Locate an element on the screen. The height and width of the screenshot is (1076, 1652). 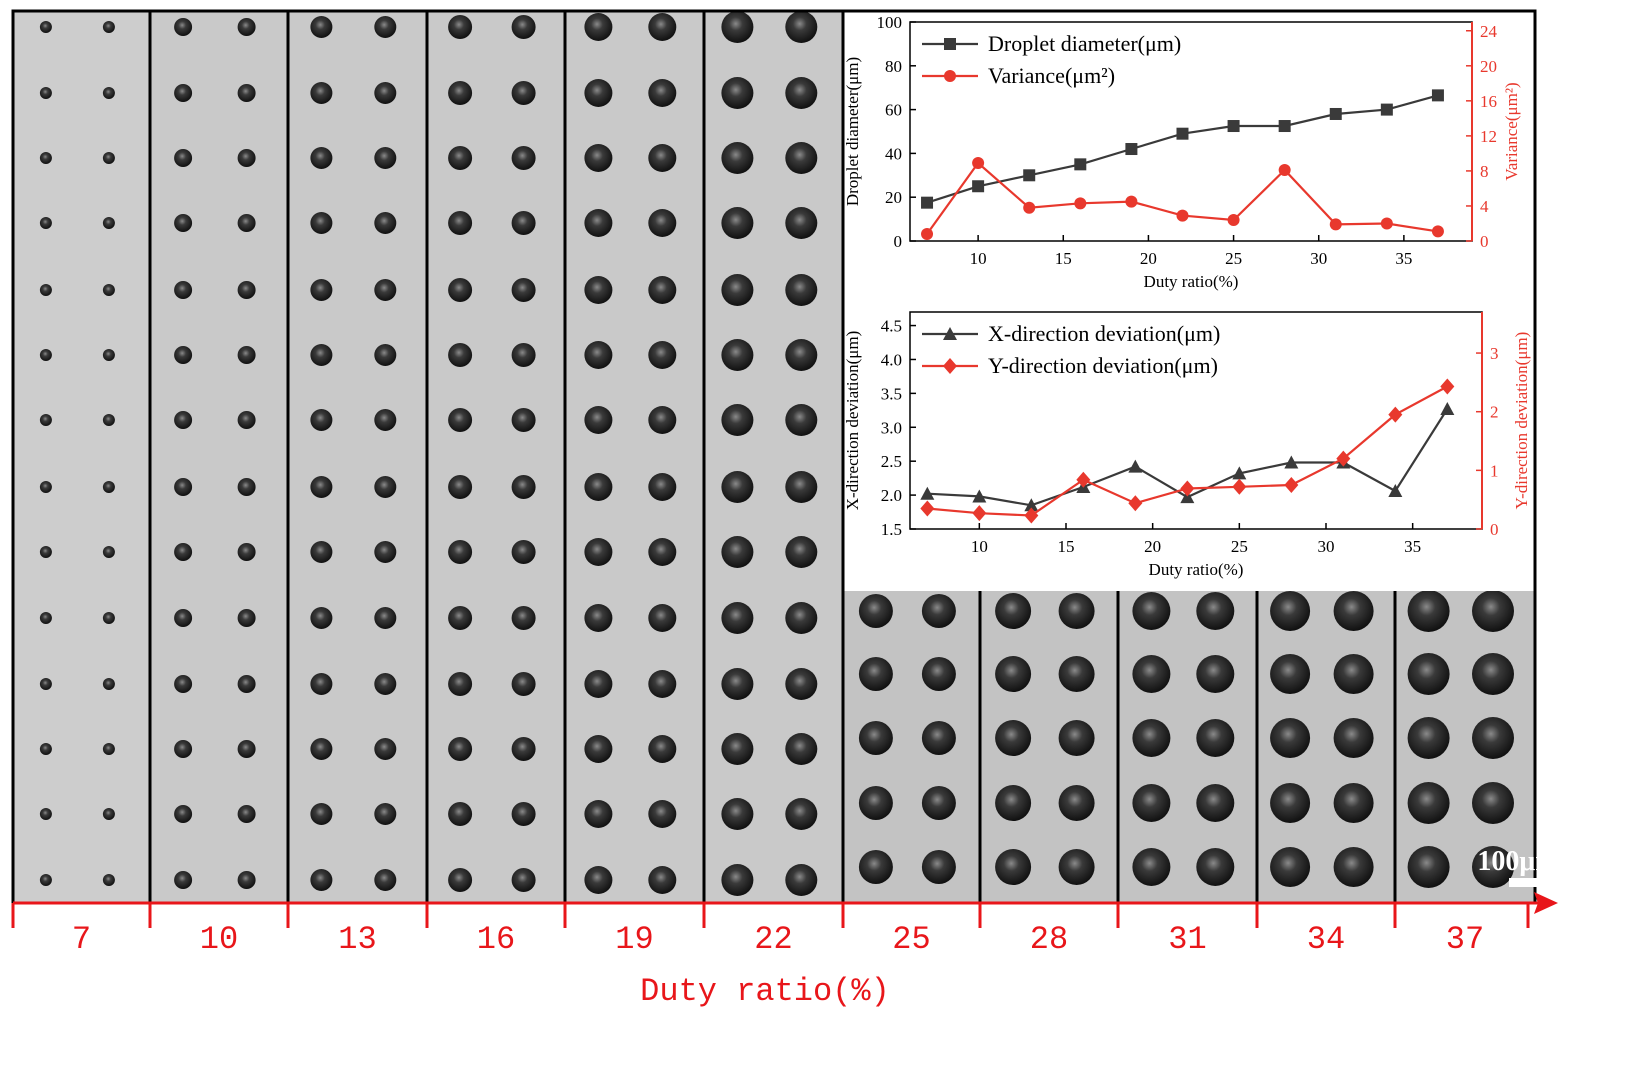
duty-ratio-label-22: 22 is located at coordinates (773, 939).